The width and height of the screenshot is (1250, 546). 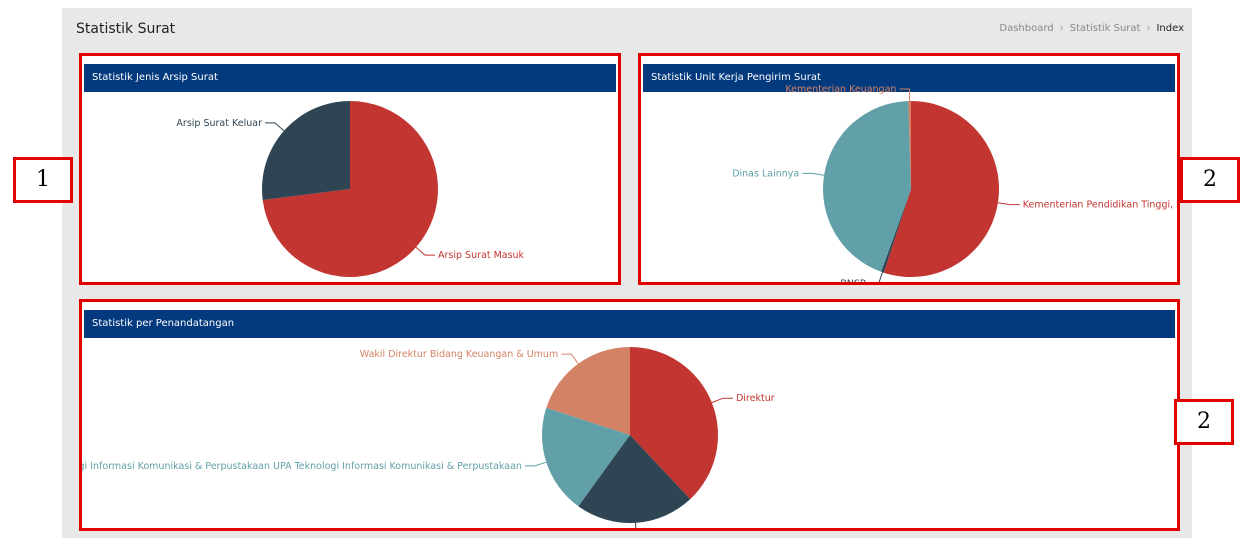 I want to click on breadcrumb-dashboard: Dashboard, so click(x=1026, y=28).